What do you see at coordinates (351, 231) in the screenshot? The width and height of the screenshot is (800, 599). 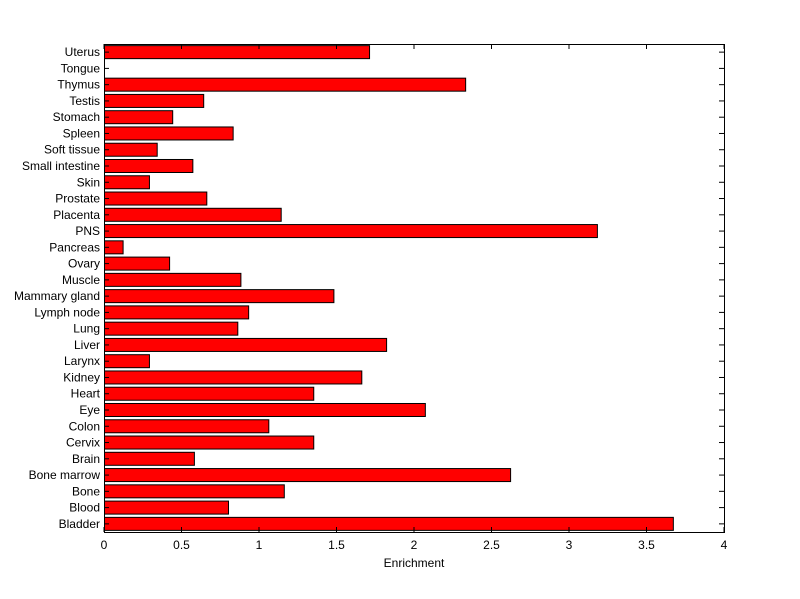 I see `bar-pns` at bounding box center [351, 231].